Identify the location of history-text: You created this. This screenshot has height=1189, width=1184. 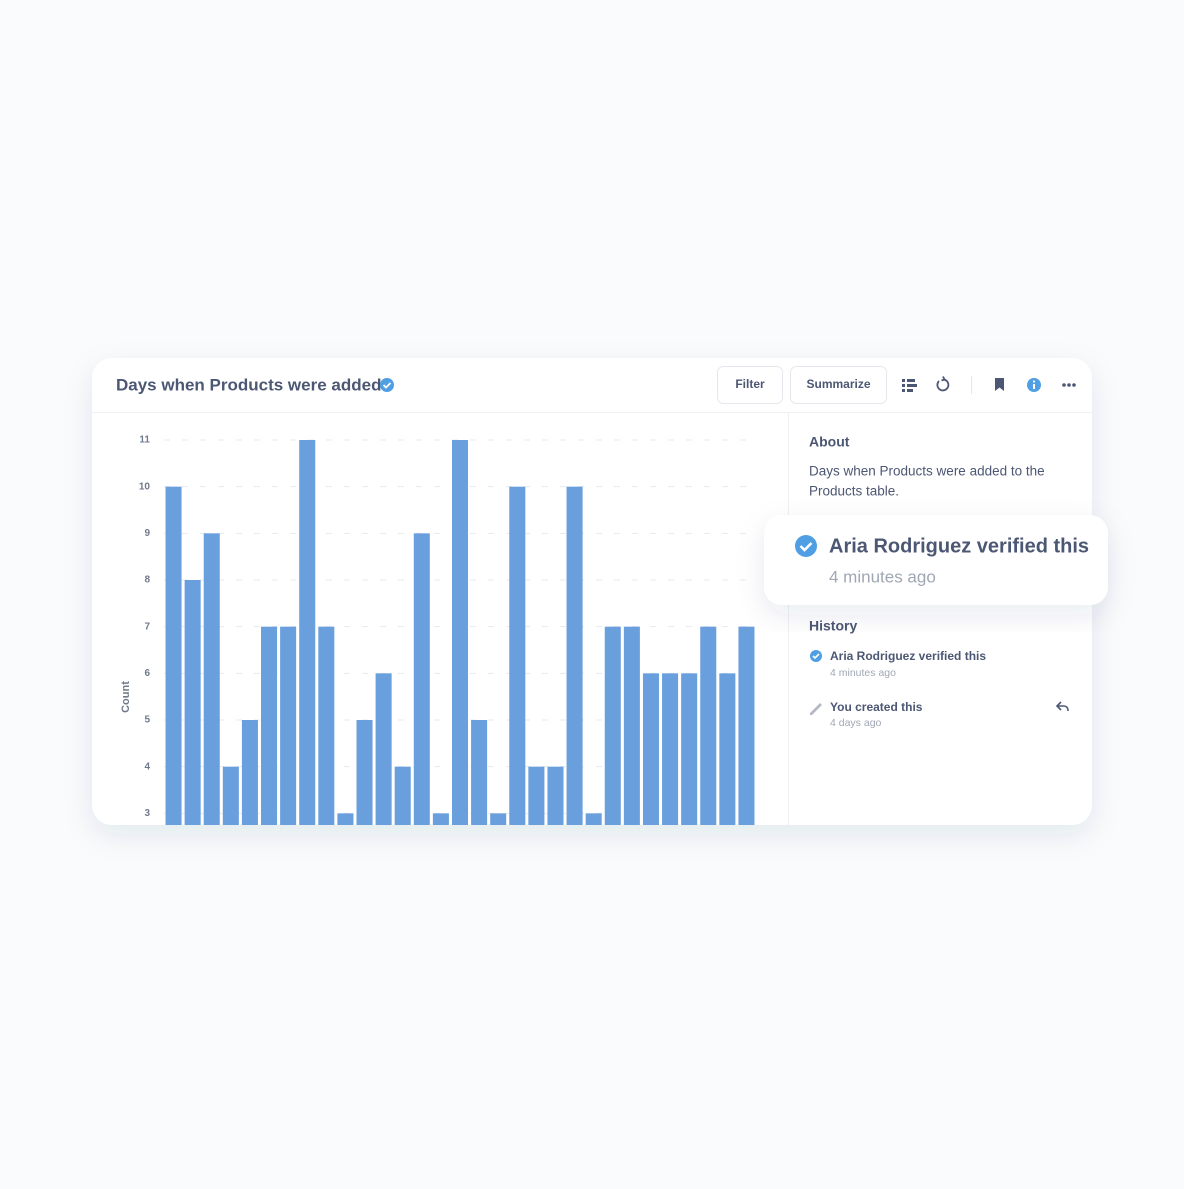
(876, 707).